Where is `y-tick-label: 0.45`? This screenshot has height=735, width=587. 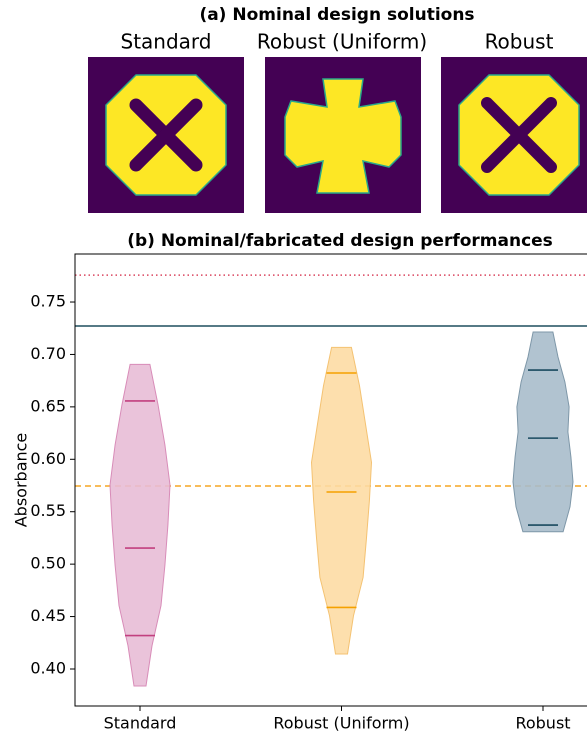 y-tick-label: 0.45 is located at coordinates (48, 615).